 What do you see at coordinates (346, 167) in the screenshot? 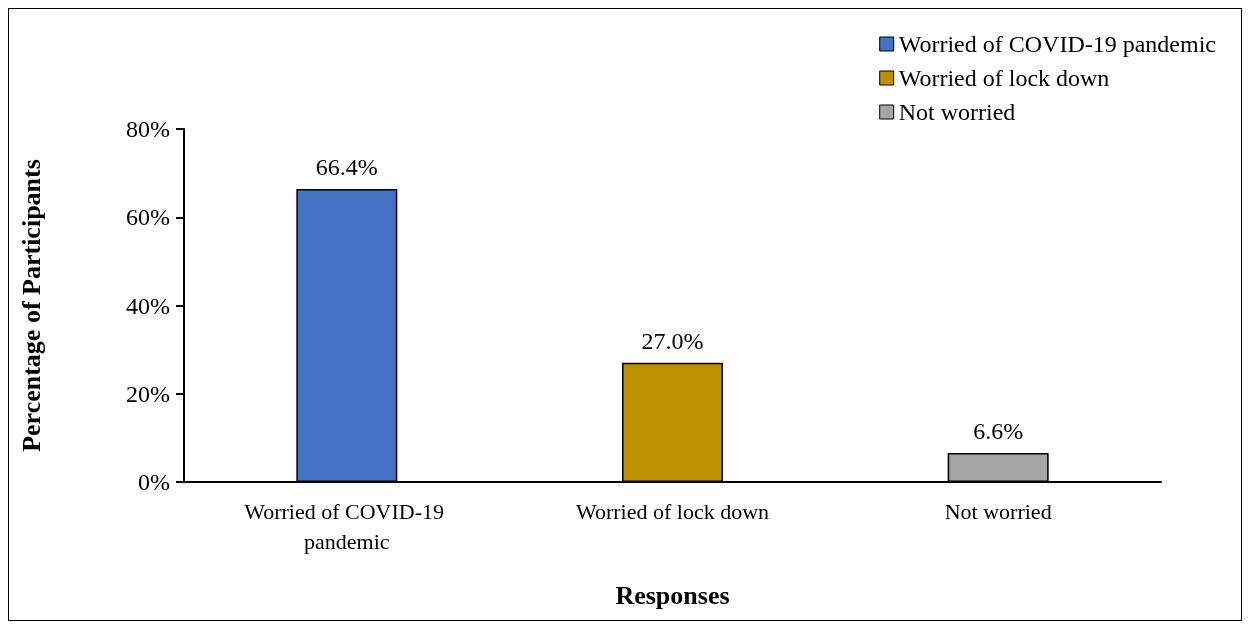
I see `data-label: 66.4%` at bounding box center [346, 167].